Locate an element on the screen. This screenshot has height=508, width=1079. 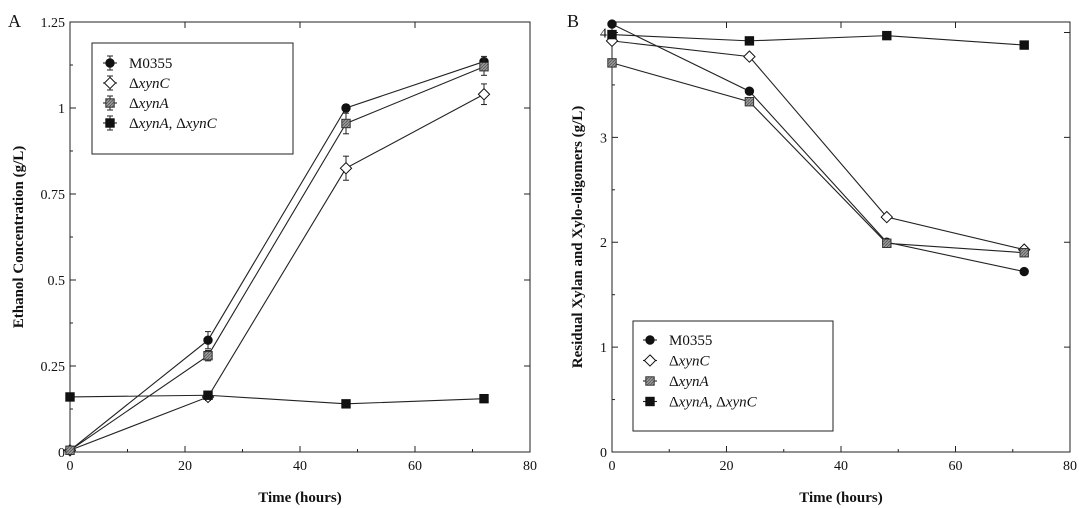
legend-label-a-2: ΔxynA is located at coordinates (149, 104).